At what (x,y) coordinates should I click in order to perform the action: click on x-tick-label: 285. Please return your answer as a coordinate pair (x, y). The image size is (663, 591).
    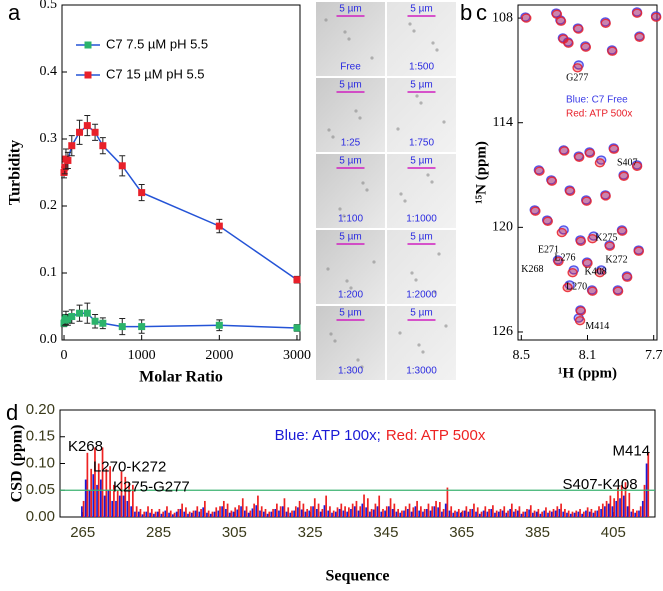
    Looking at the image, I should click on (158, 532).